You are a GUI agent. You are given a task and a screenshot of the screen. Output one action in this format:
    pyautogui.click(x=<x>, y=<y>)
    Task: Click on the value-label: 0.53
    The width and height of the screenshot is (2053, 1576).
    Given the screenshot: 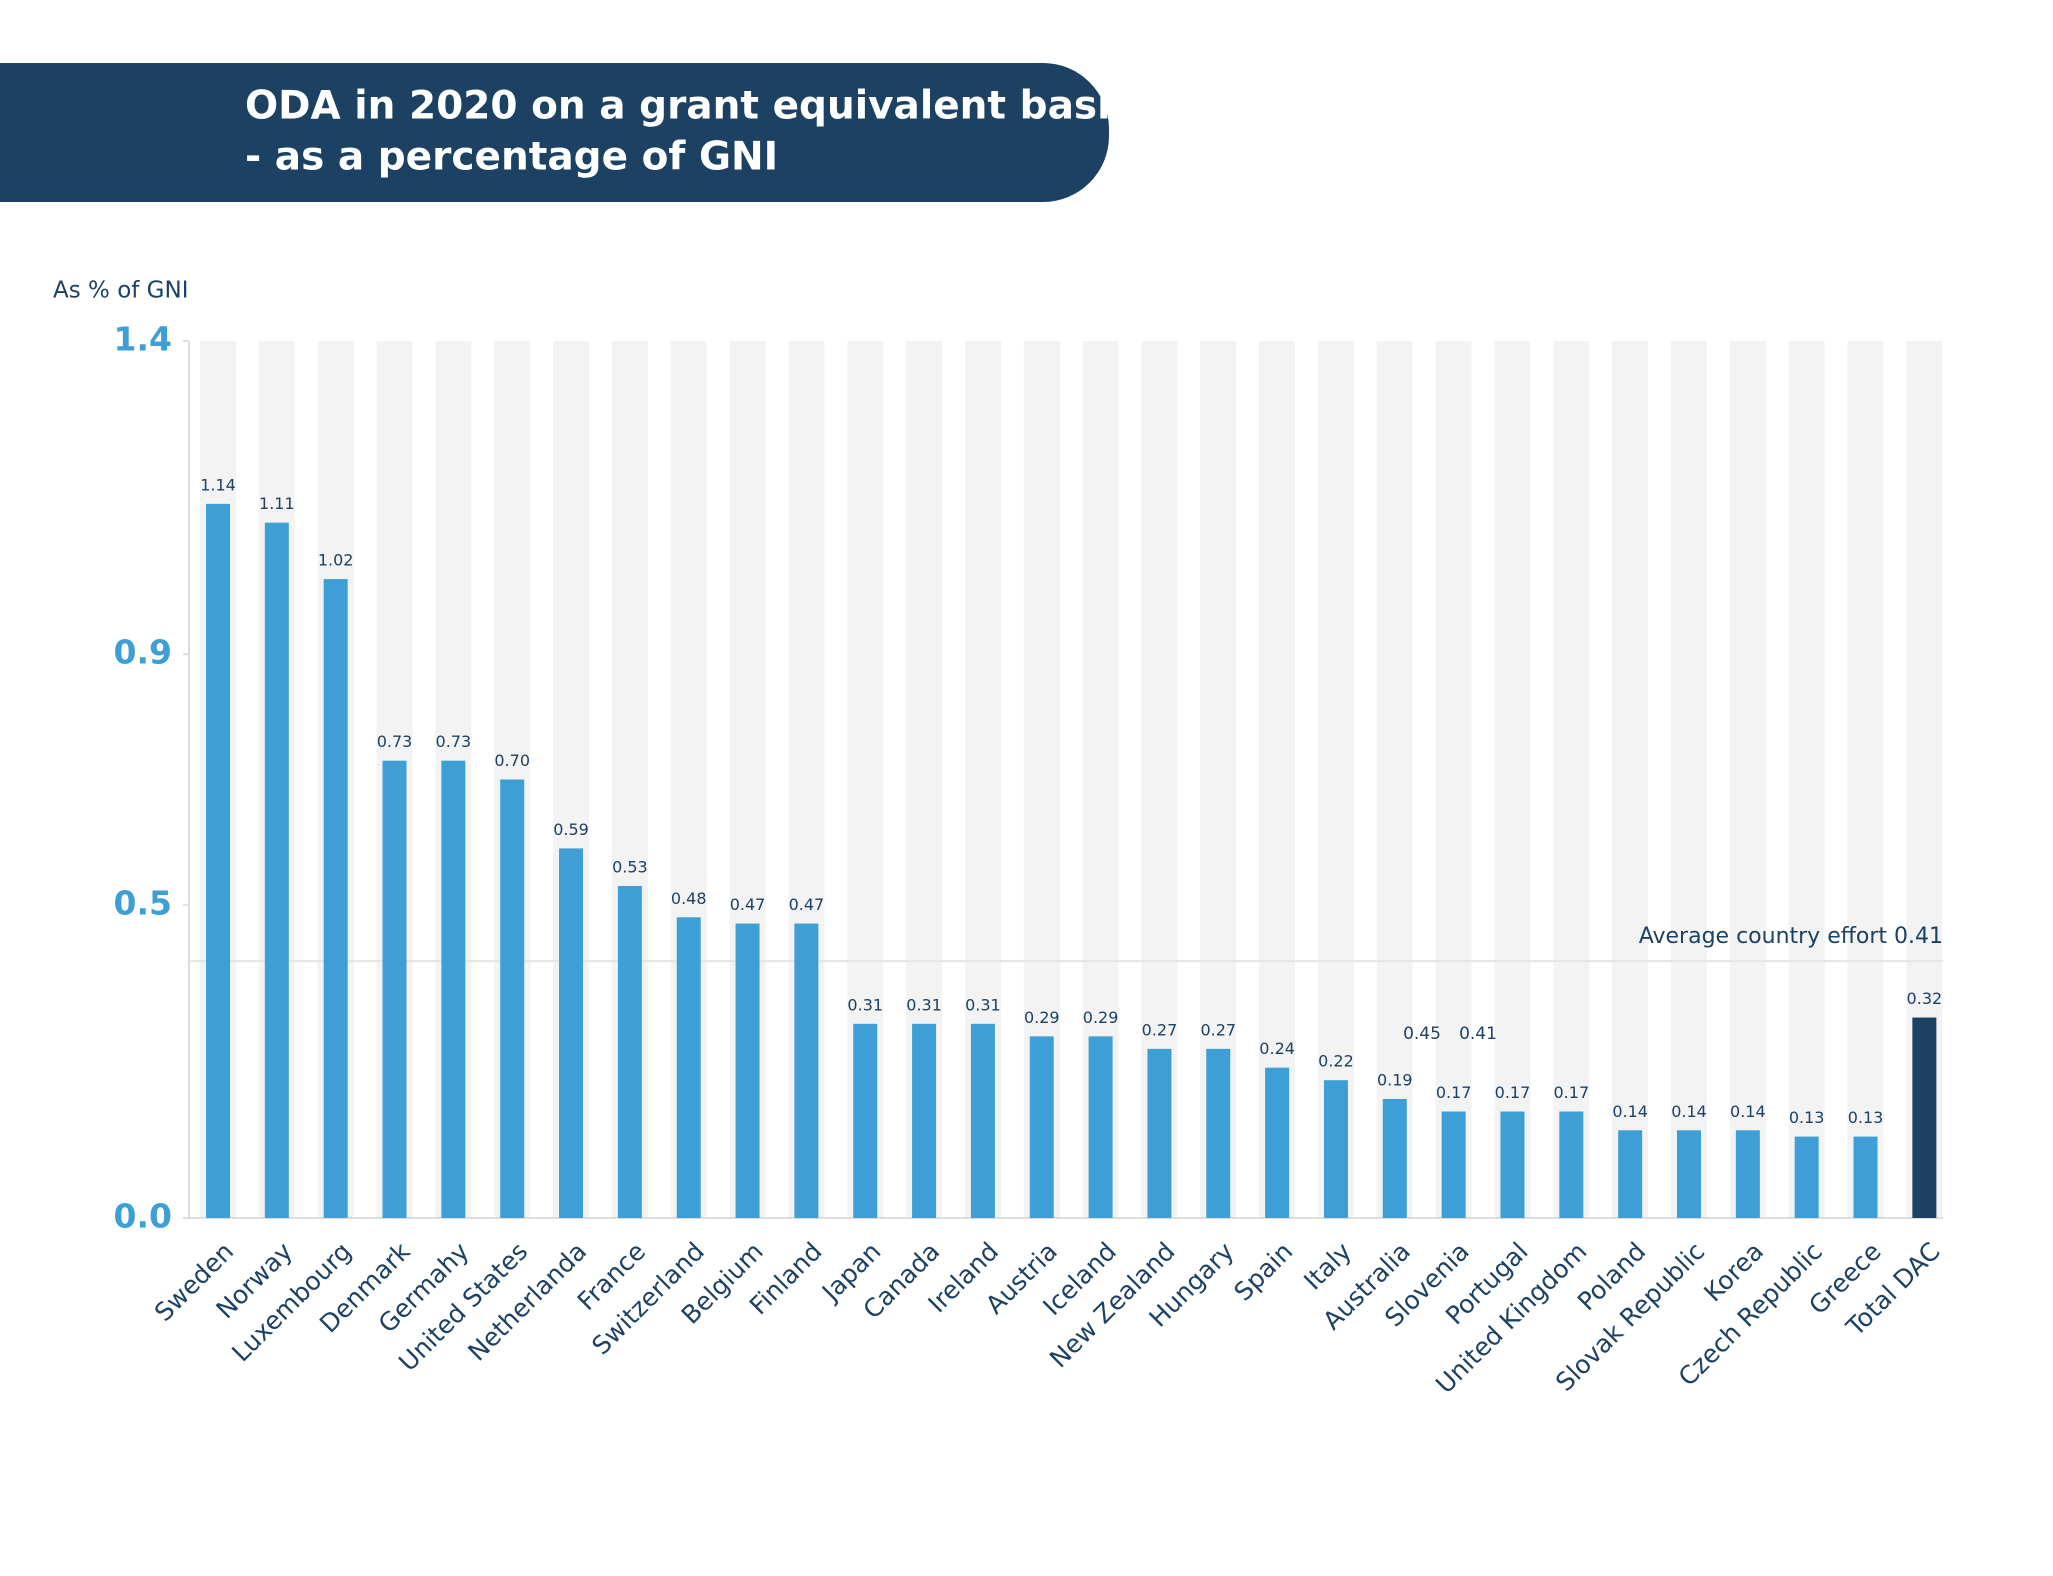 What is the action you would take?
    pyautogui.click(x=630, y=866)
    